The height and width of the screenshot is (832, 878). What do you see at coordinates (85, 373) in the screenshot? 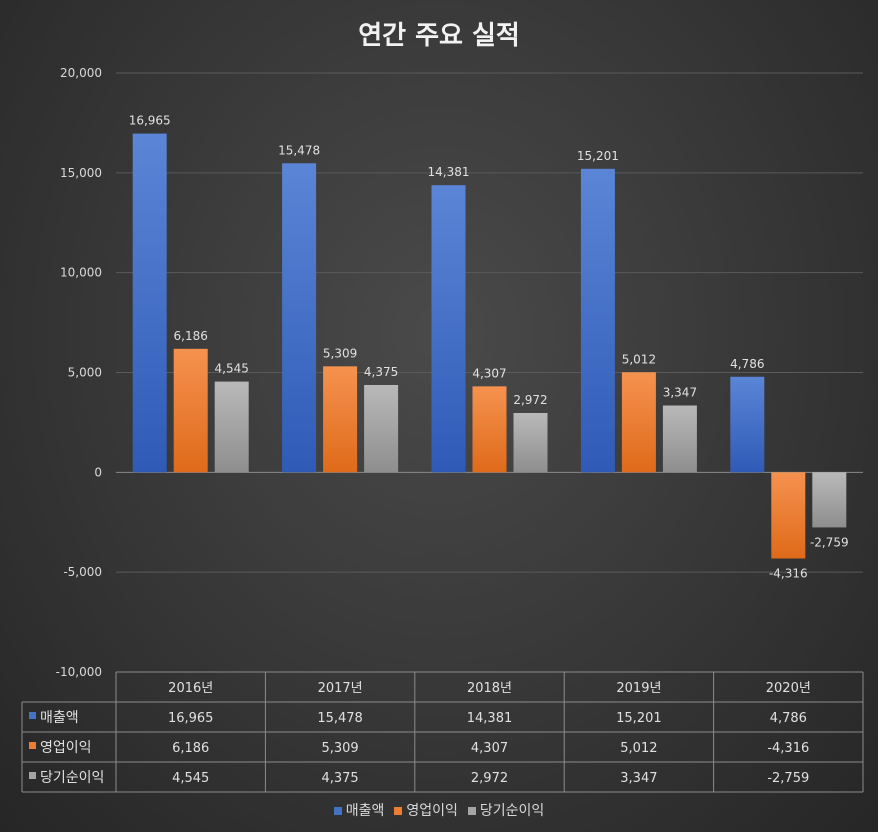
I see `y-tick-label: 5,000` at bounding box center [85, 373].